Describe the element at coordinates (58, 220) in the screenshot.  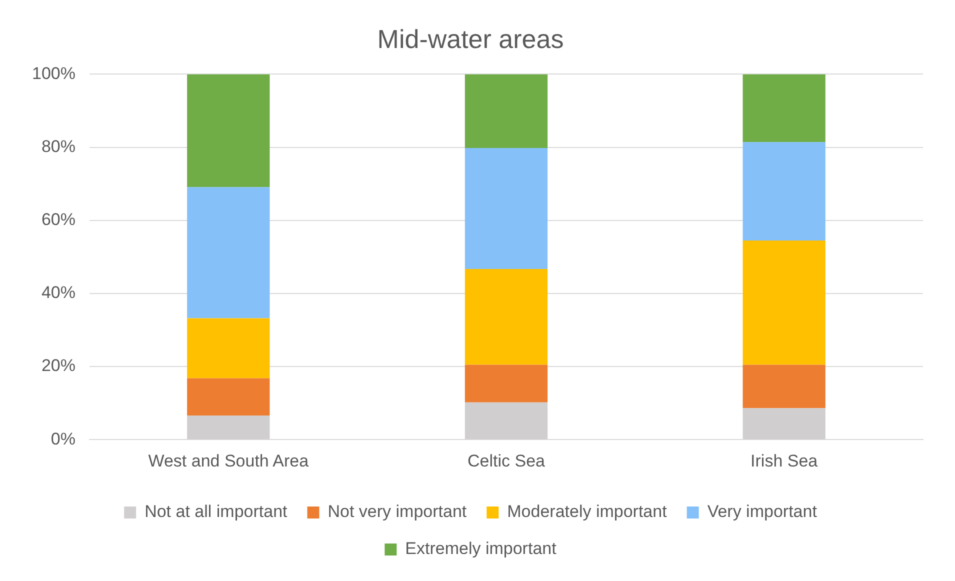
I see `y-tick-label: 60%` at that location.